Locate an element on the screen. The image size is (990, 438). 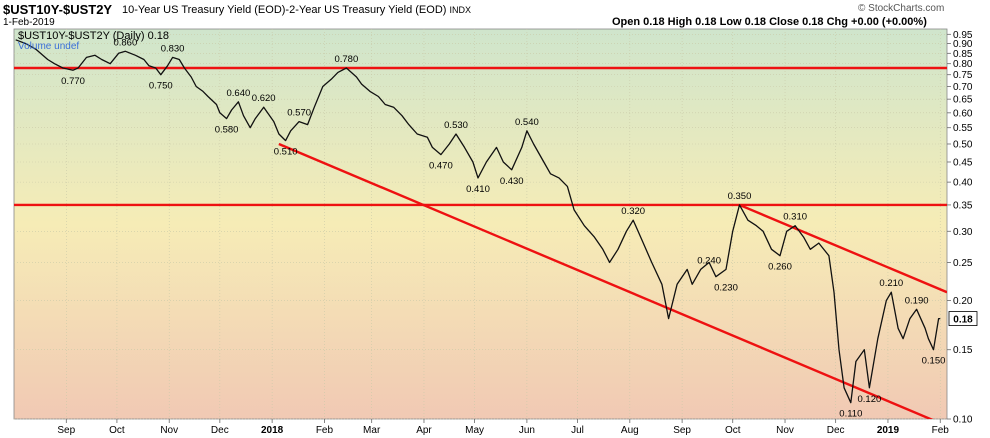
data-label: 0.780 is located at coordinates (346, 59).